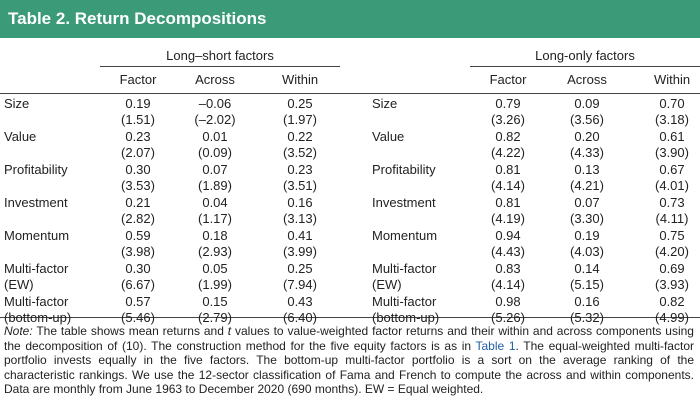  I want to click on title-bar: Table 2. Return Decompositions, so click(350, 19).